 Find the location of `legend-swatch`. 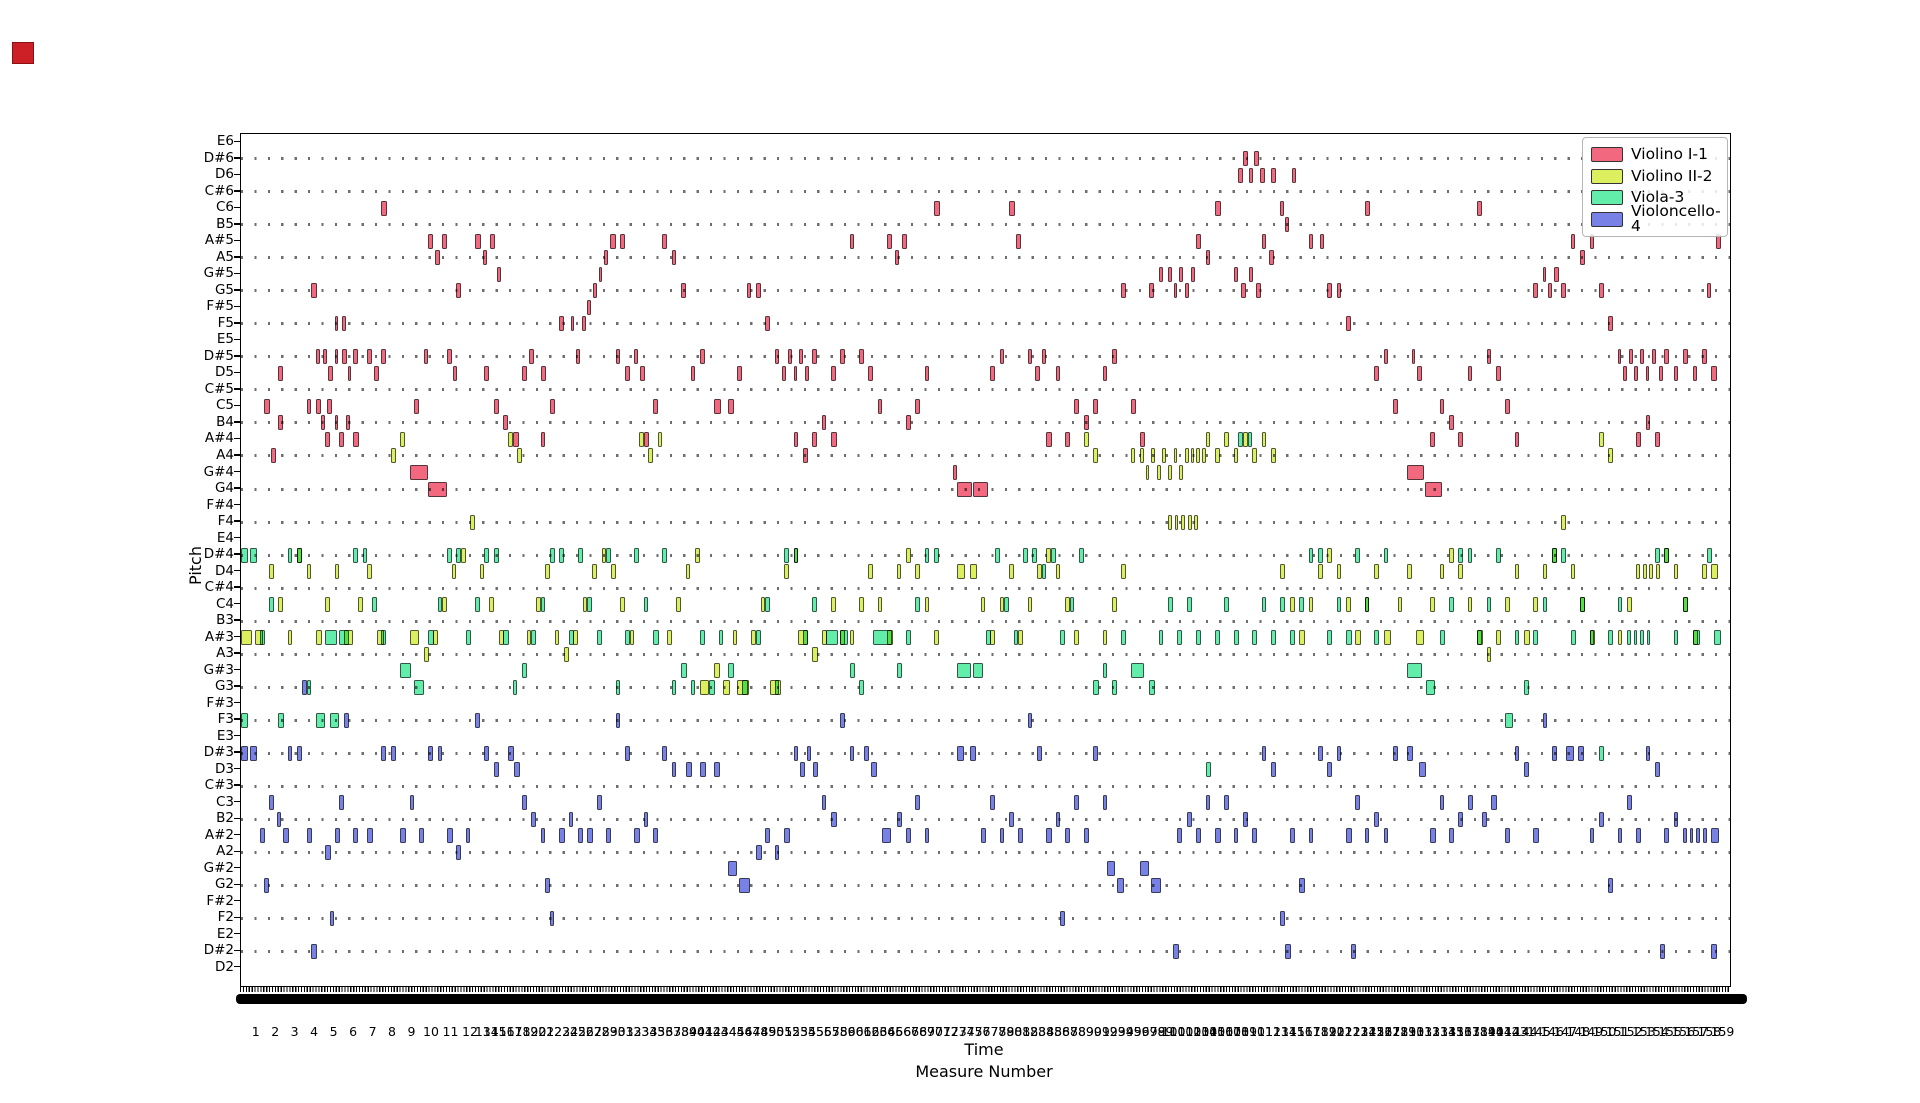

legend-swatch is located at coordinates (1607, 155).